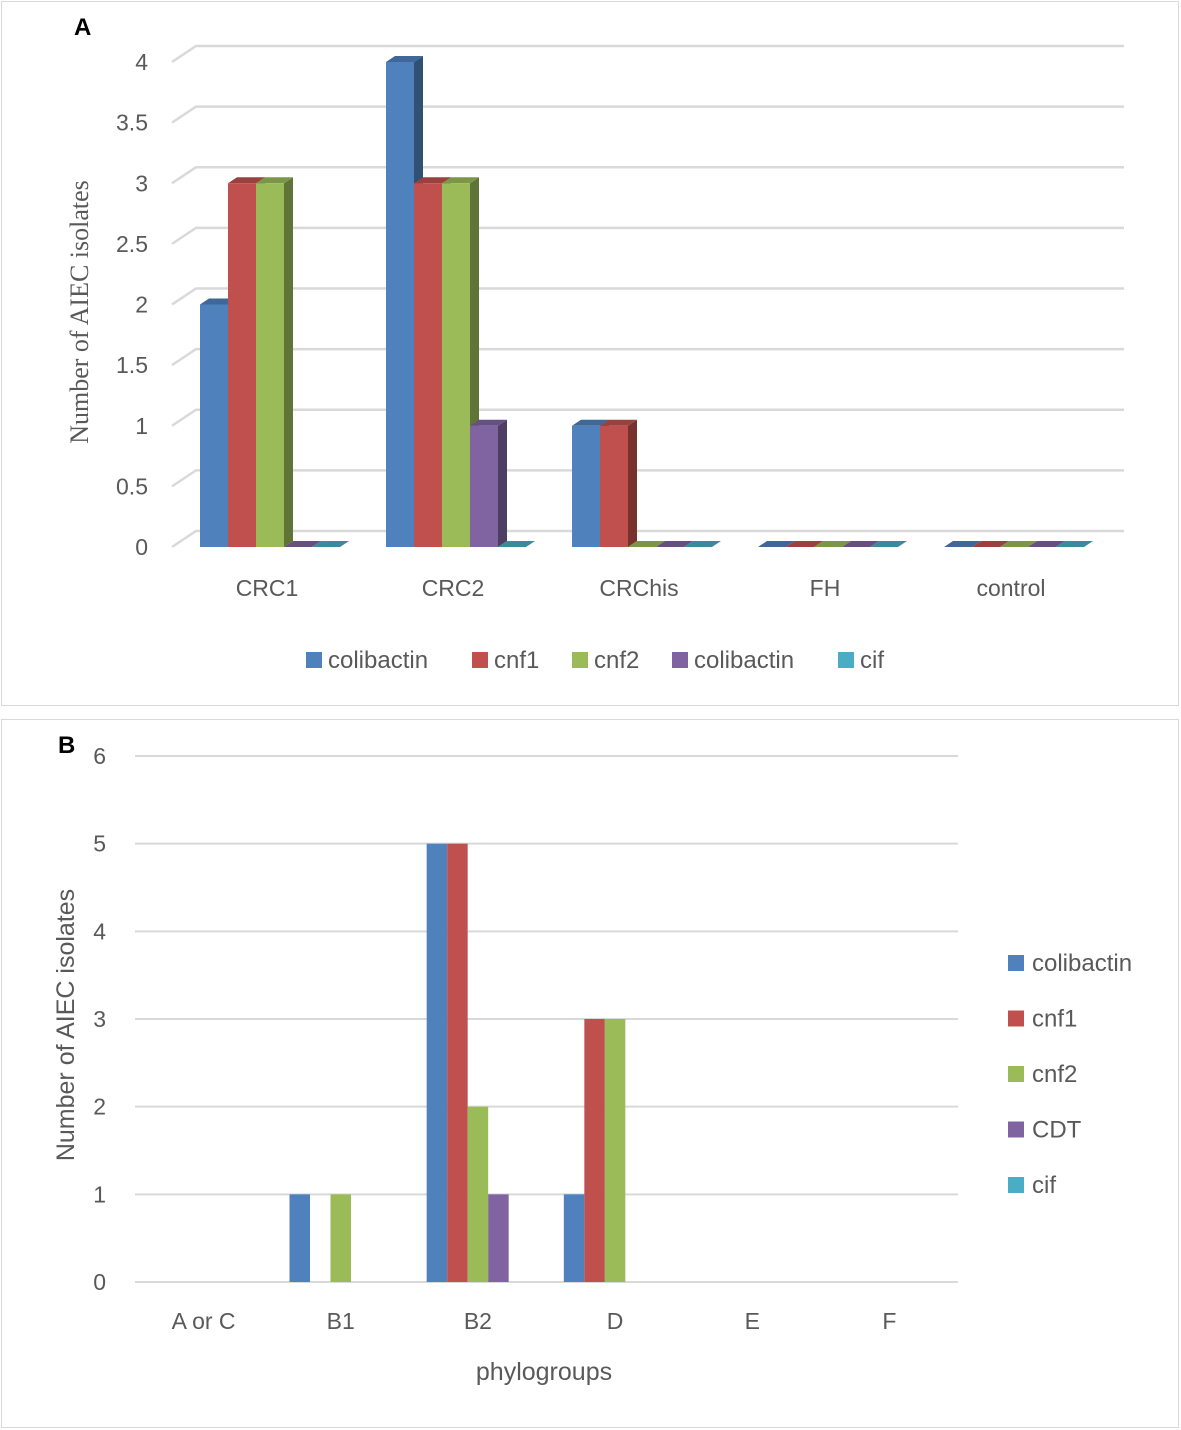  Describe the element at coordinates (615, 1321) in the screenshot. I see `chart-b-category-label: D` at that location.